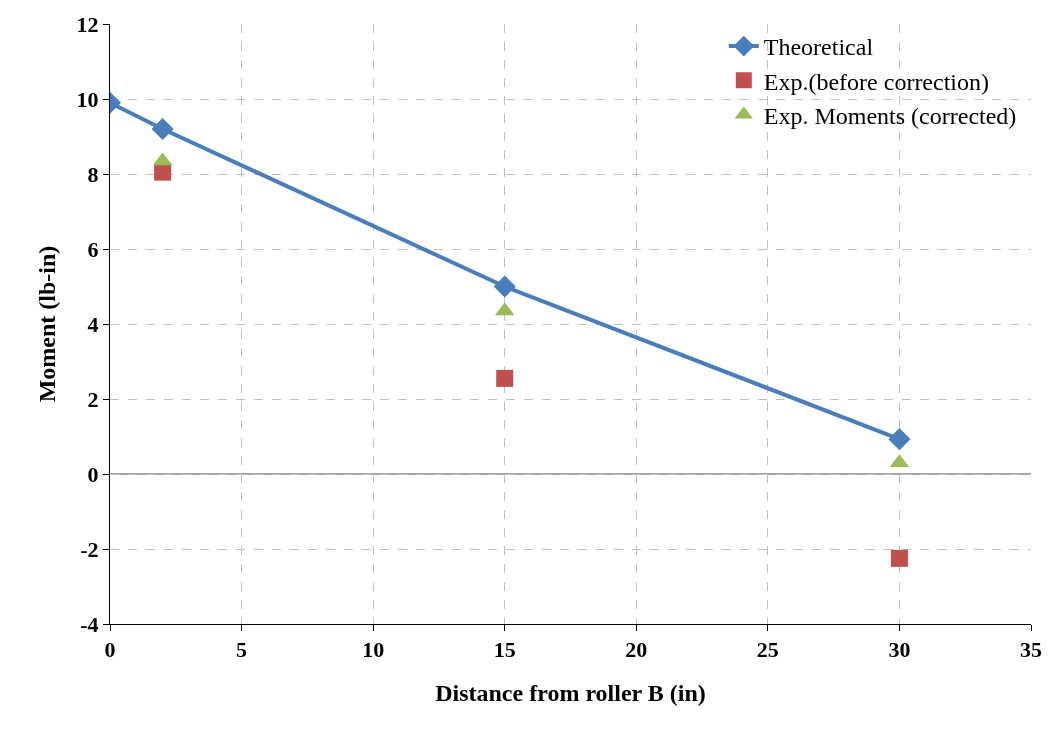 The image size is (1054, 734). I want to click on y-tick-label: 6, so click(93, 249).